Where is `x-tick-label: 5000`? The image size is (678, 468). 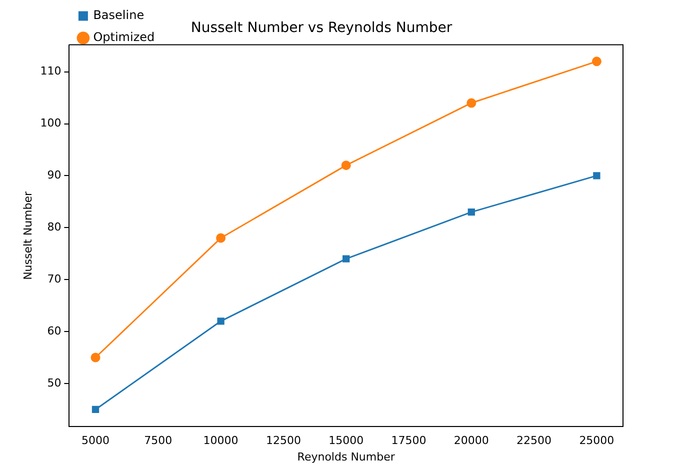
x-tick-label: 5000 is located at coordinates (96, 441).